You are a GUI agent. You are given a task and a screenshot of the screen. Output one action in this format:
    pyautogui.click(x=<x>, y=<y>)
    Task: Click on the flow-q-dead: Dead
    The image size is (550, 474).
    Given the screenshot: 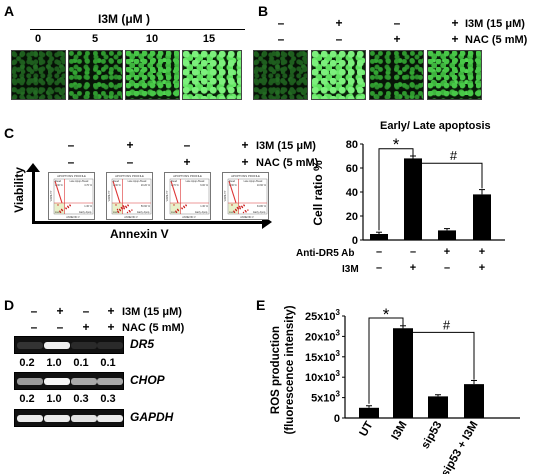 What is the action you would take?
    pyautogui.click(x=116, y=181)
    